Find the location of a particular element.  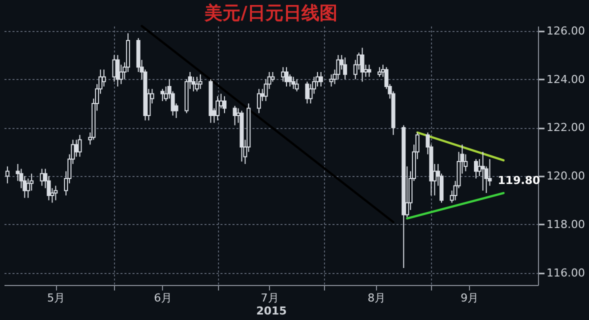

x-tick-label: 5月 is located at coordinates (56, 298).